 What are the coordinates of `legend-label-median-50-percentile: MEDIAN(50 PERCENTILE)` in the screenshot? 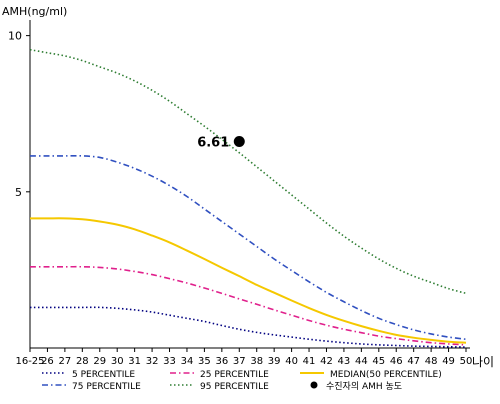 It's located at (386, 375).